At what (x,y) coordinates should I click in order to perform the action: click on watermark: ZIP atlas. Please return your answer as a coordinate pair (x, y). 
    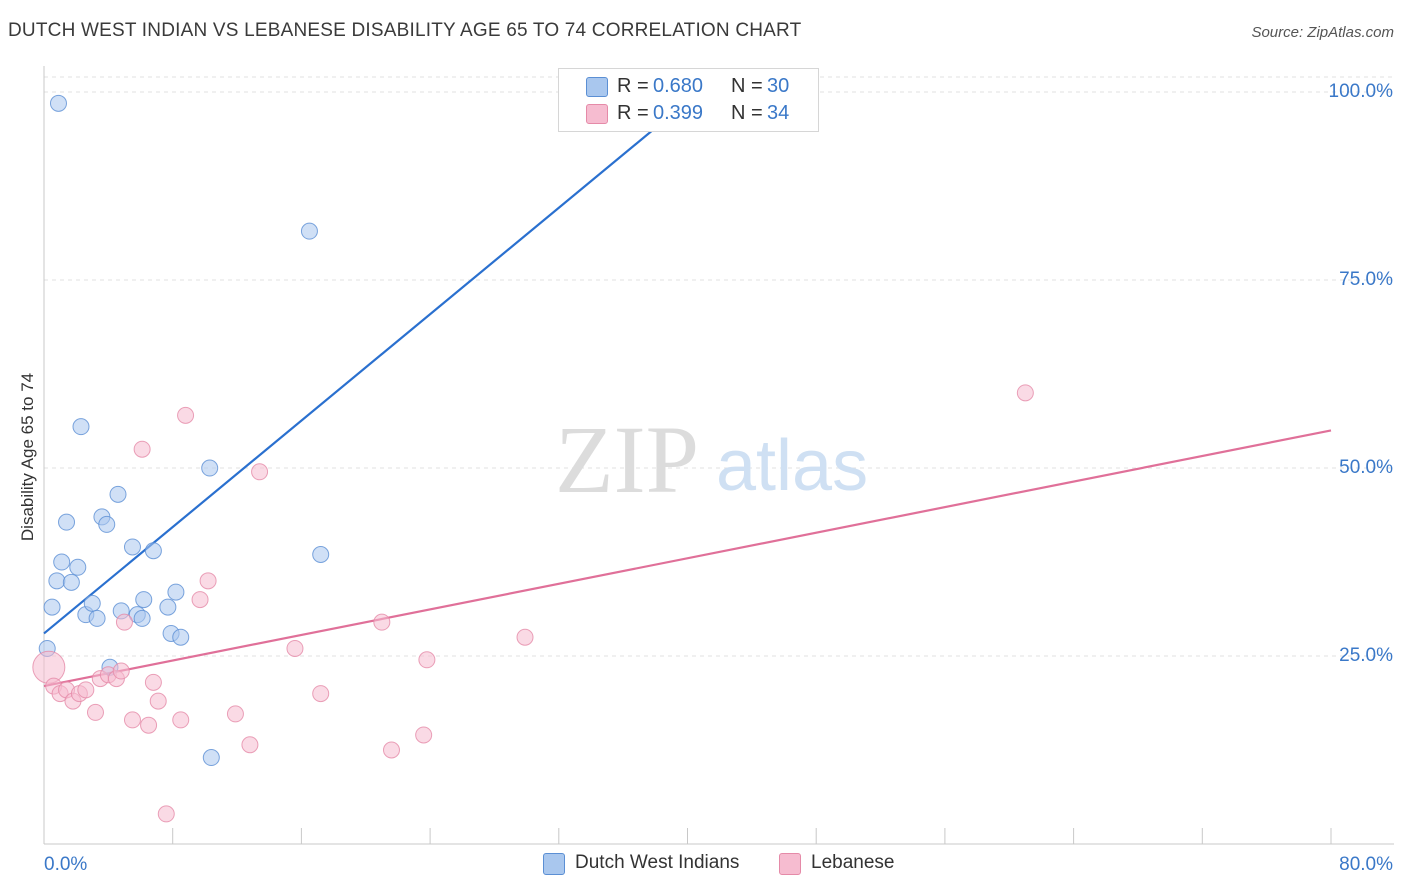
    Looking at the image, I should click on (711, 459).